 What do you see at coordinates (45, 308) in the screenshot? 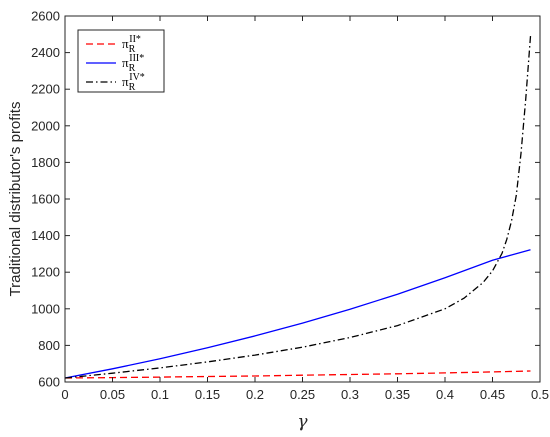
I see `y-tick-label: 1000` at bounding box center [45, 308].